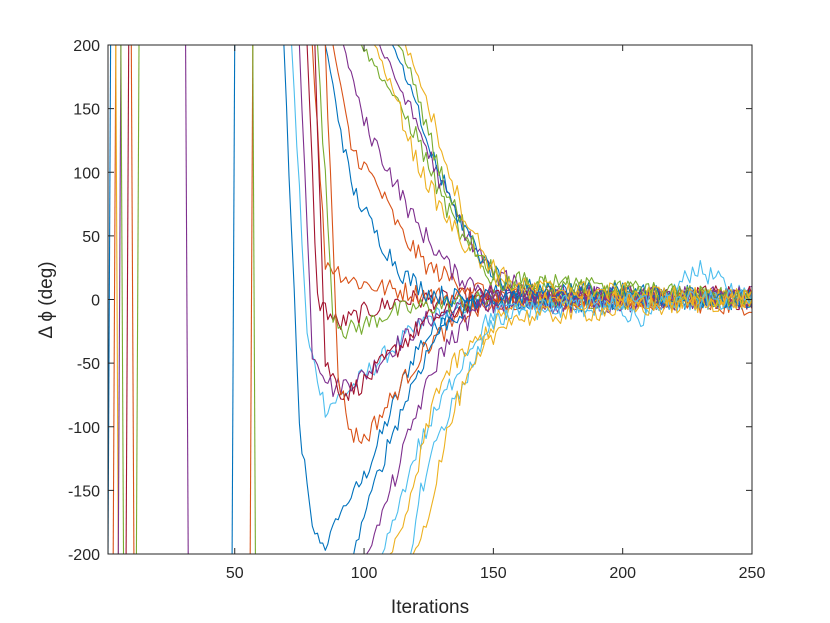 The image size is (830, 623). What do you see at coordinates (88, 364) in the screenshot?
I see `y-tick-label: -50` at bounding box center [88, 364].